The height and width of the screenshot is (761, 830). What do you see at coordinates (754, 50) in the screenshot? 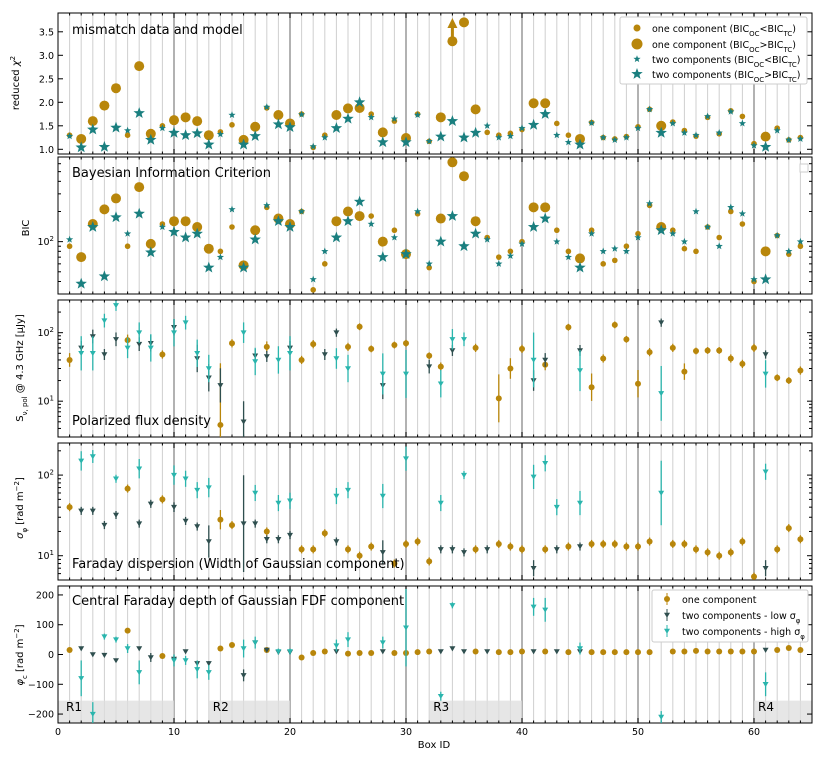
I see `legend-1-s1: OC` at bounding box center [754, 50].